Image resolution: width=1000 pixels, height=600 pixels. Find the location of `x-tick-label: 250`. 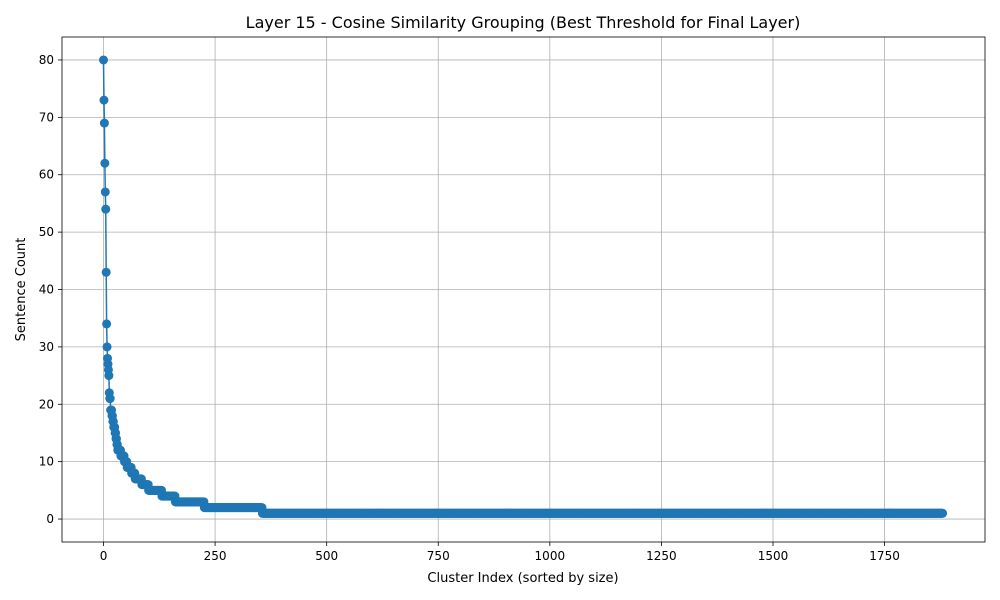

x-tick-label: 250 is located at coordinates (215, 556).